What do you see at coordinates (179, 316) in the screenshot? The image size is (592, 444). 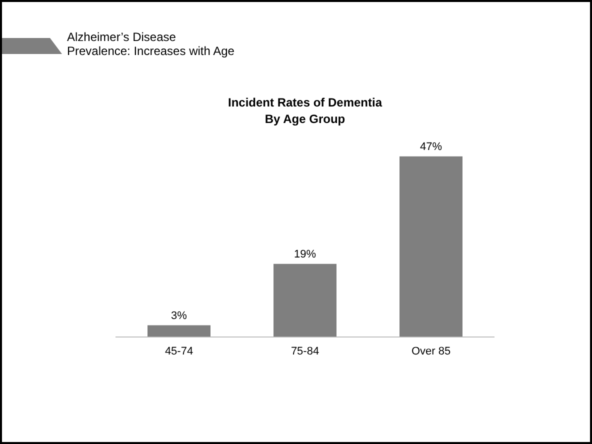 I see `data-label: 3%` at bounding box center [179, 316].